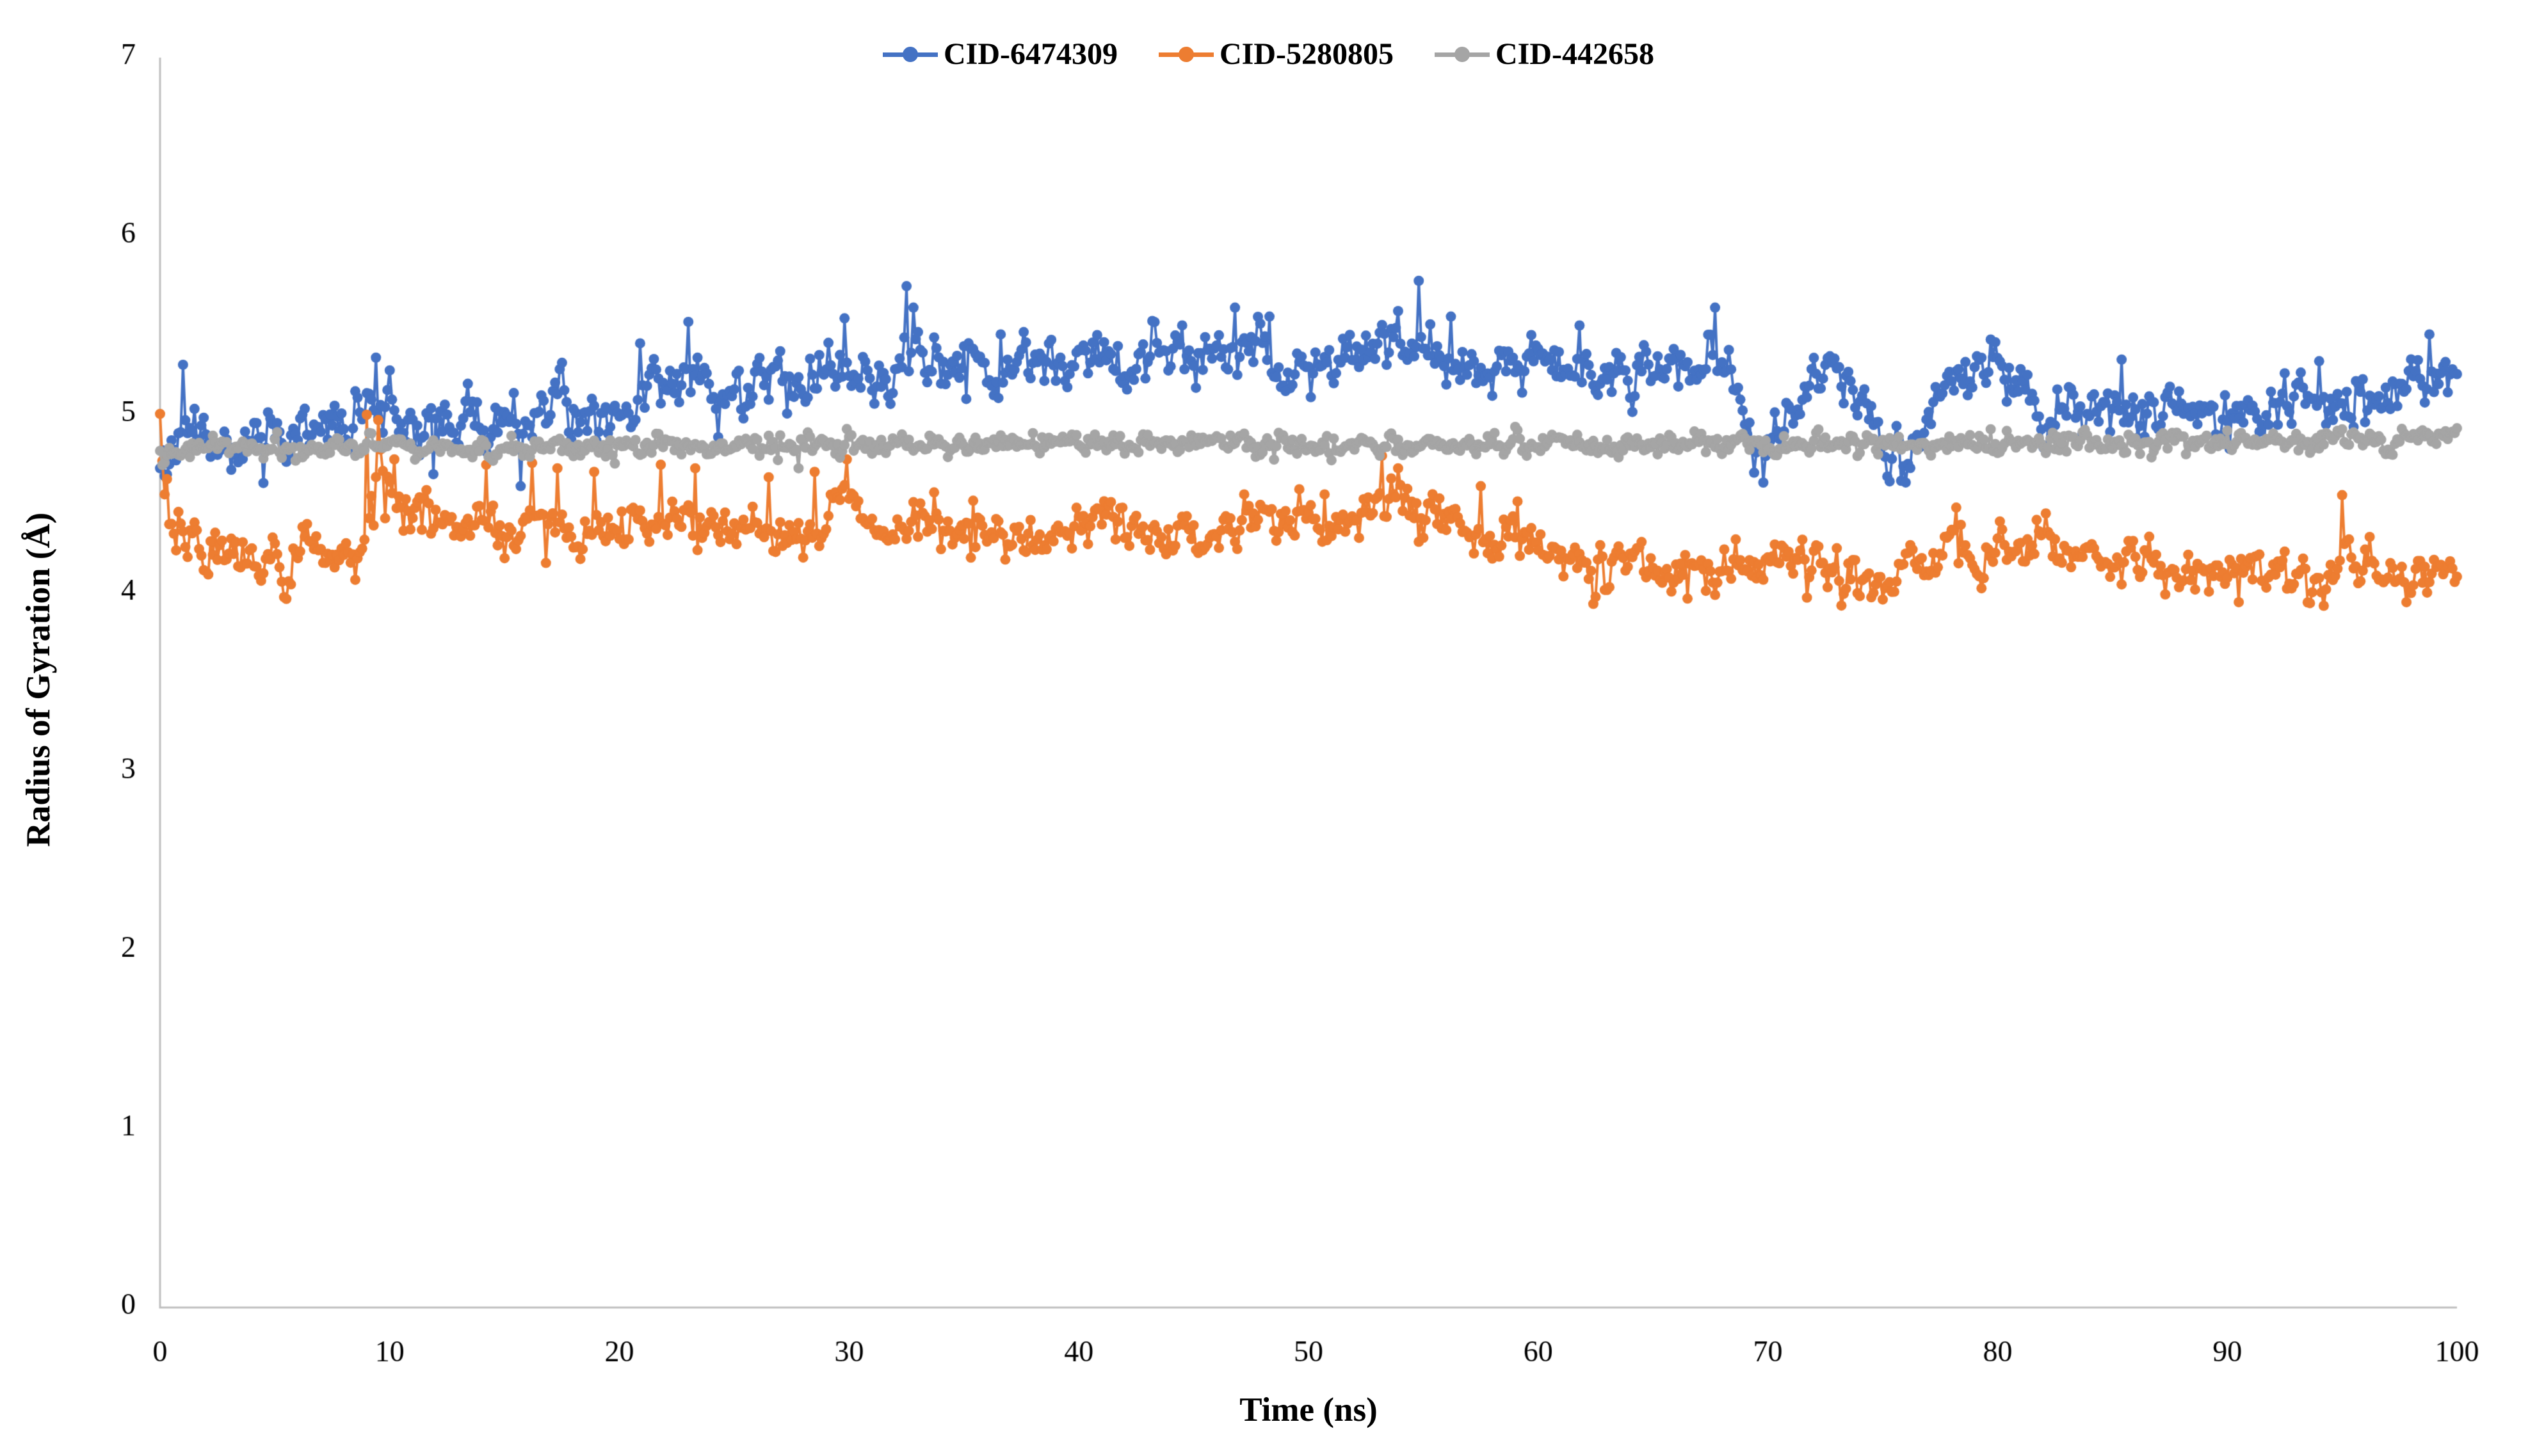 This screenshot has width=2537, height=1456. I want to click on legend-label: CID-5280805, so click(1307, 54).